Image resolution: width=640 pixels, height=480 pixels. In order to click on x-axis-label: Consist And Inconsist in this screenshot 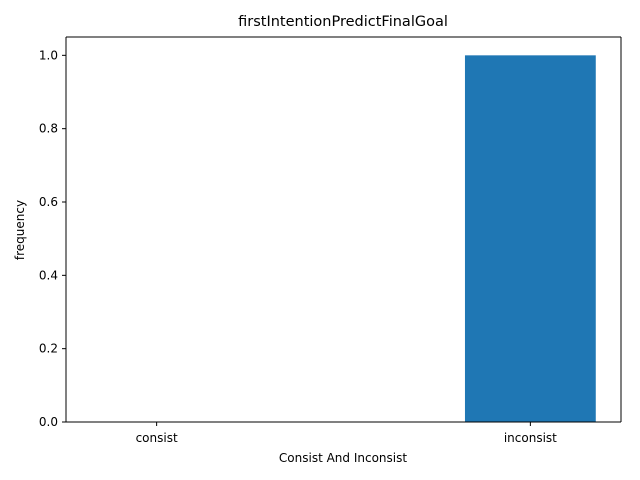, I will do `click(343, 458)`.